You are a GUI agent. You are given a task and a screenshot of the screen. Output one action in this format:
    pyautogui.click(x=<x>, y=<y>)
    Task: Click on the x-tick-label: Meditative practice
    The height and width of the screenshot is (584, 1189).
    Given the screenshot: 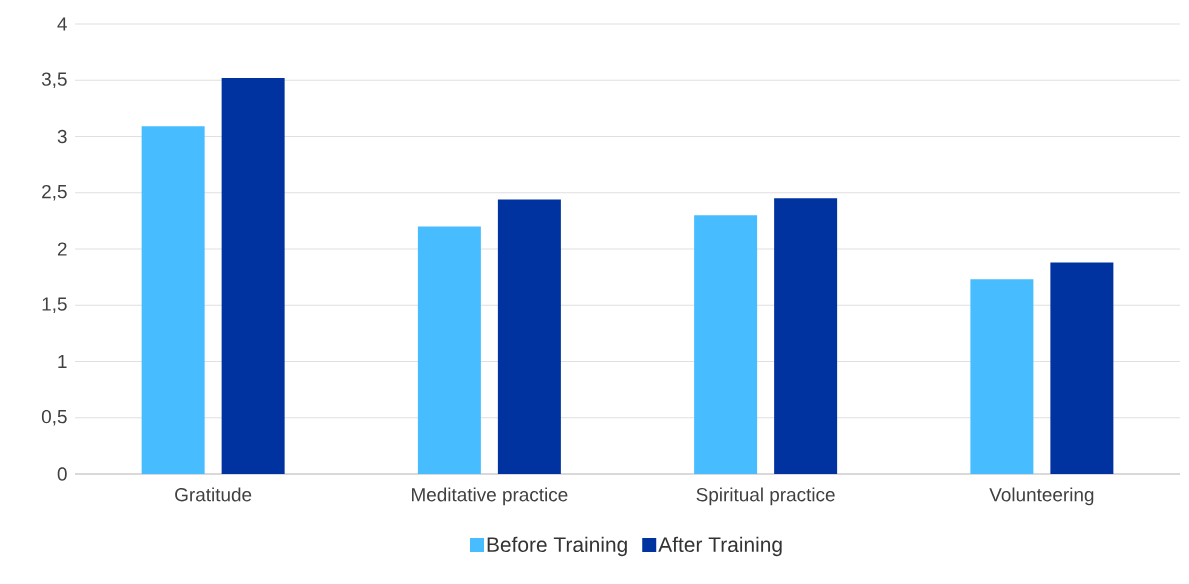 What is the action you would take?
    pyautogui.click(x=490, y=496)
    